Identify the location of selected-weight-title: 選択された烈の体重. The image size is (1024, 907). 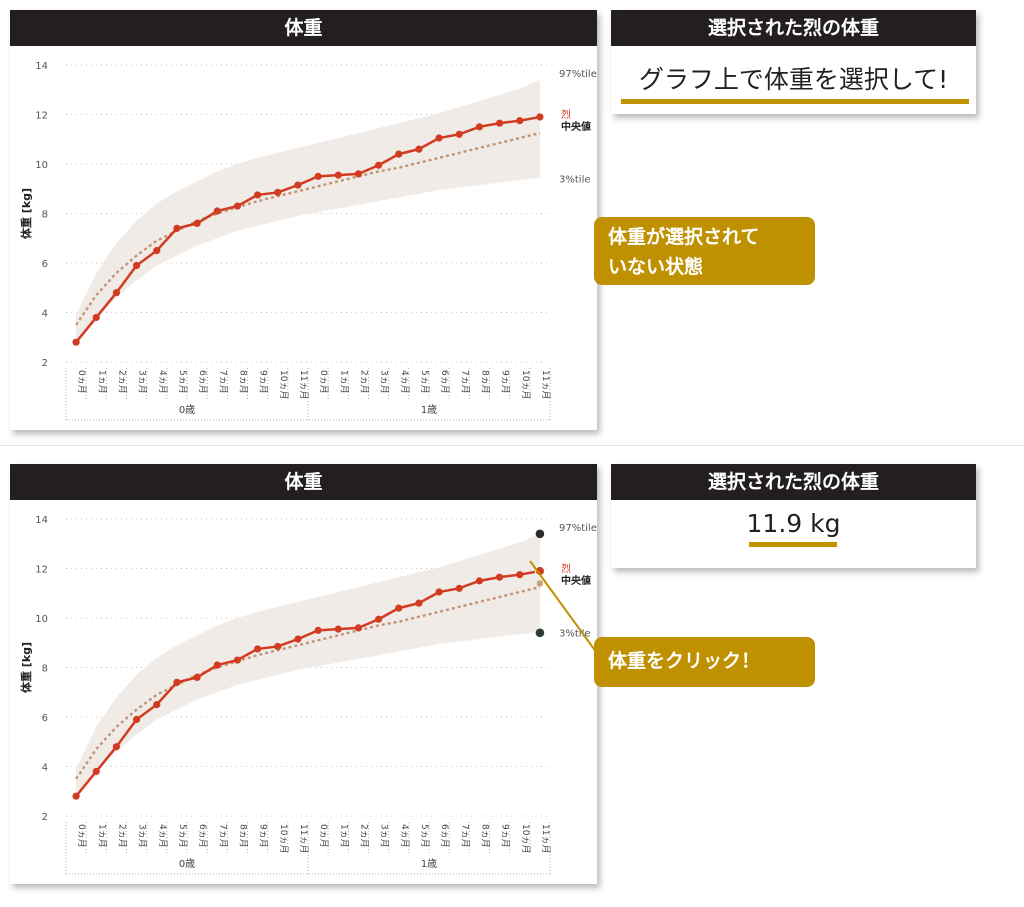
(793, 482).